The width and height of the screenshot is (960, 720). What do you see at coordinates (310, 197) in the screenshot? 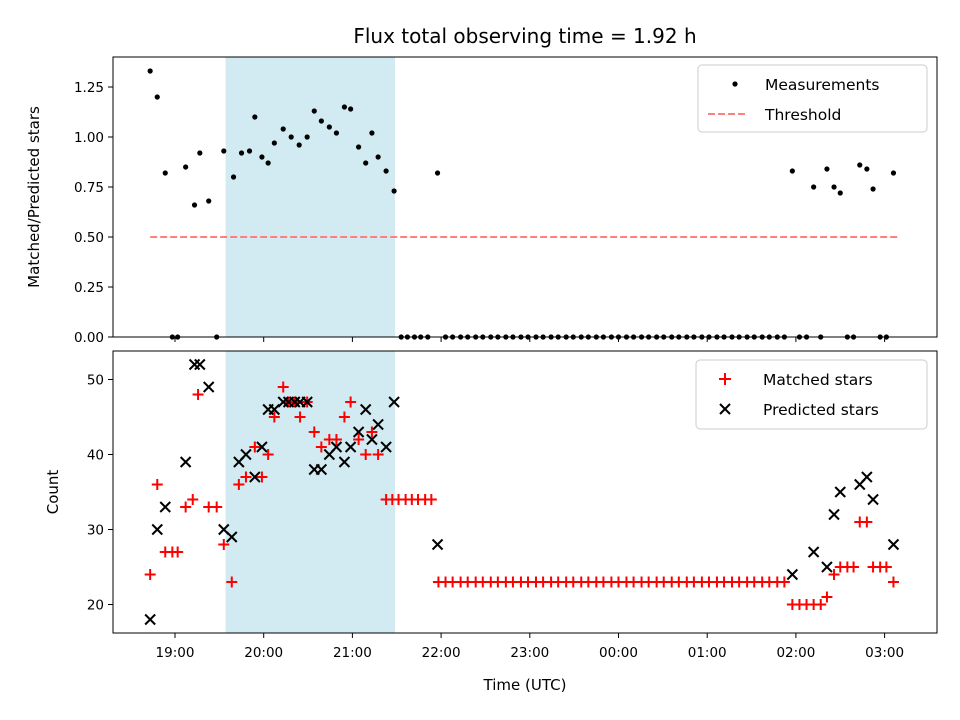
I see `top-shaded-region` at bounding box center [310, 197].